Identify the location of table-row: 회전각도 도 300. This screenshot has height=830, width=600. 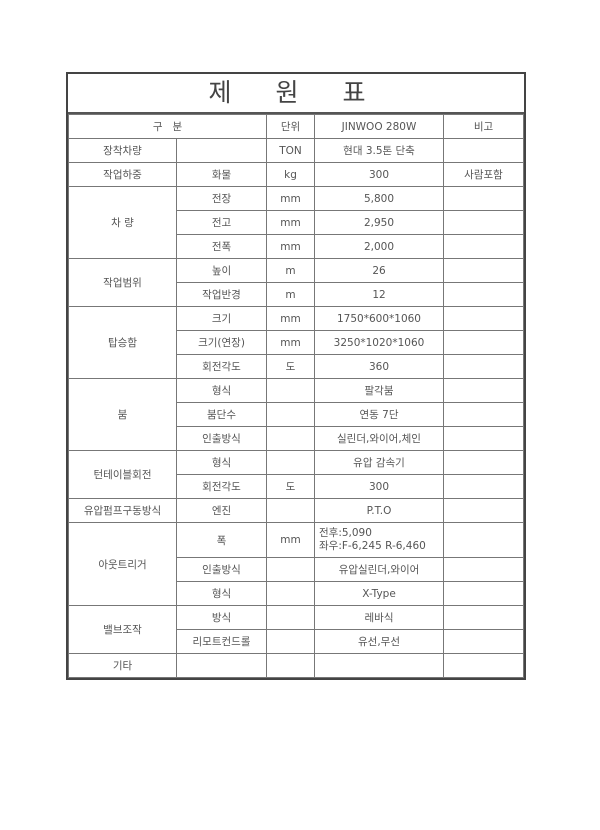
(296, 486).